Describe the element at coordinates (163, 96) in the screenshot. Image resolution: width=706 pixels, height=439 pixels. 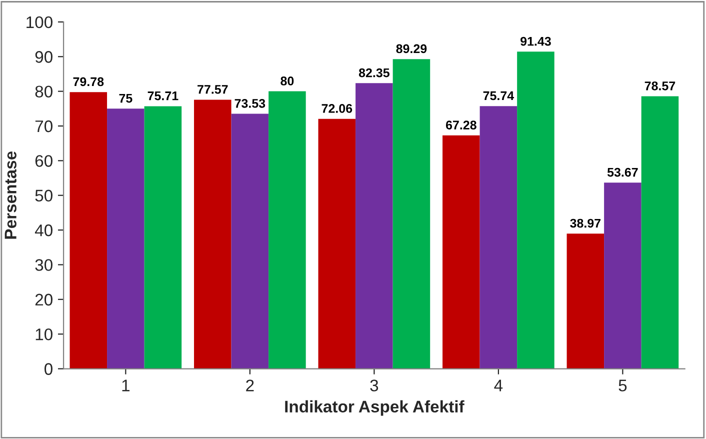
I see `data-label: 75.71` at that location.